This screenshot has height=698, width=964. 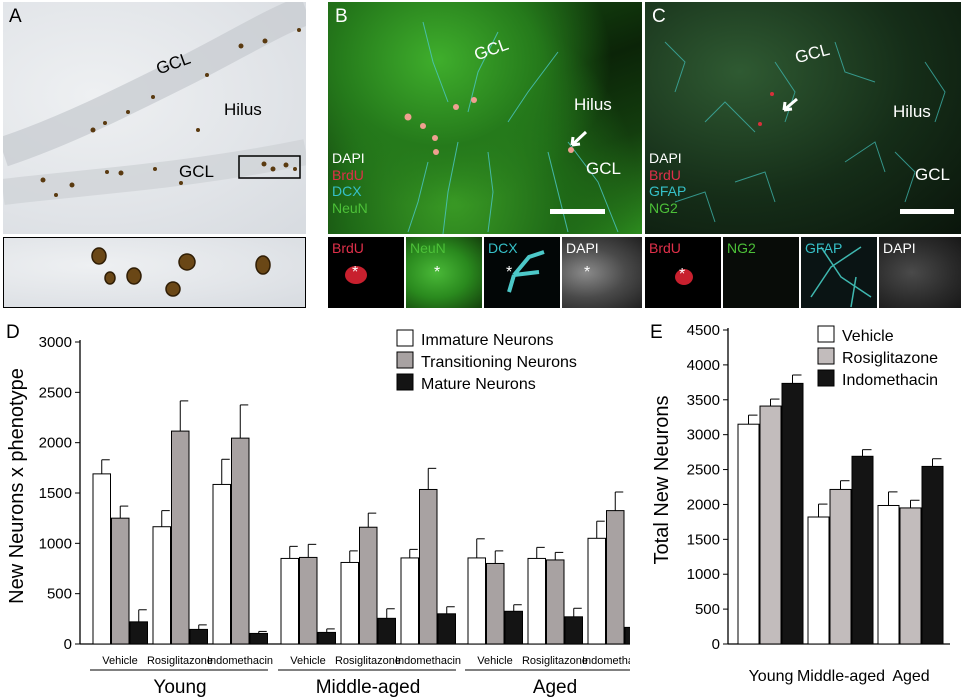 I want to click on panel-b-stain-list: DAPI BrdU DCX NeuN, so click(x=350, y=183).